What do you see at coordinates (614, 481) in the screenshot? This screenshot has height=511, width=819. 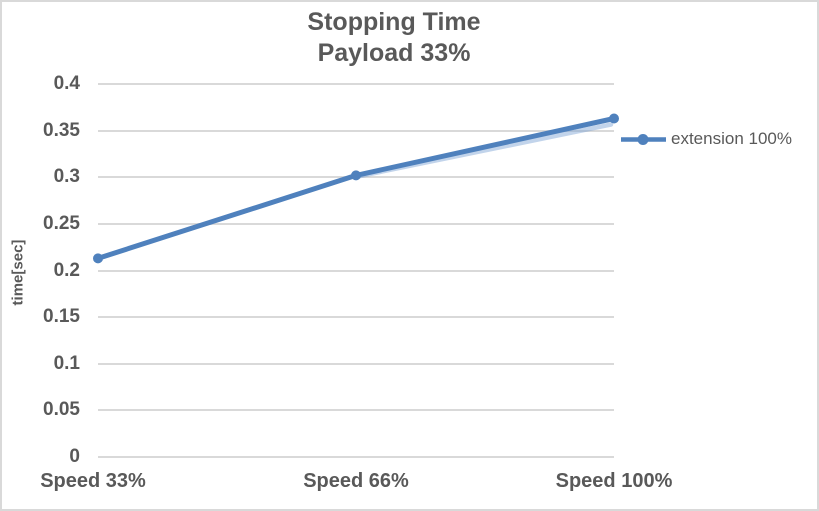 I see `x-axis-label: Speed 100%` at bounding box center [614, 481].